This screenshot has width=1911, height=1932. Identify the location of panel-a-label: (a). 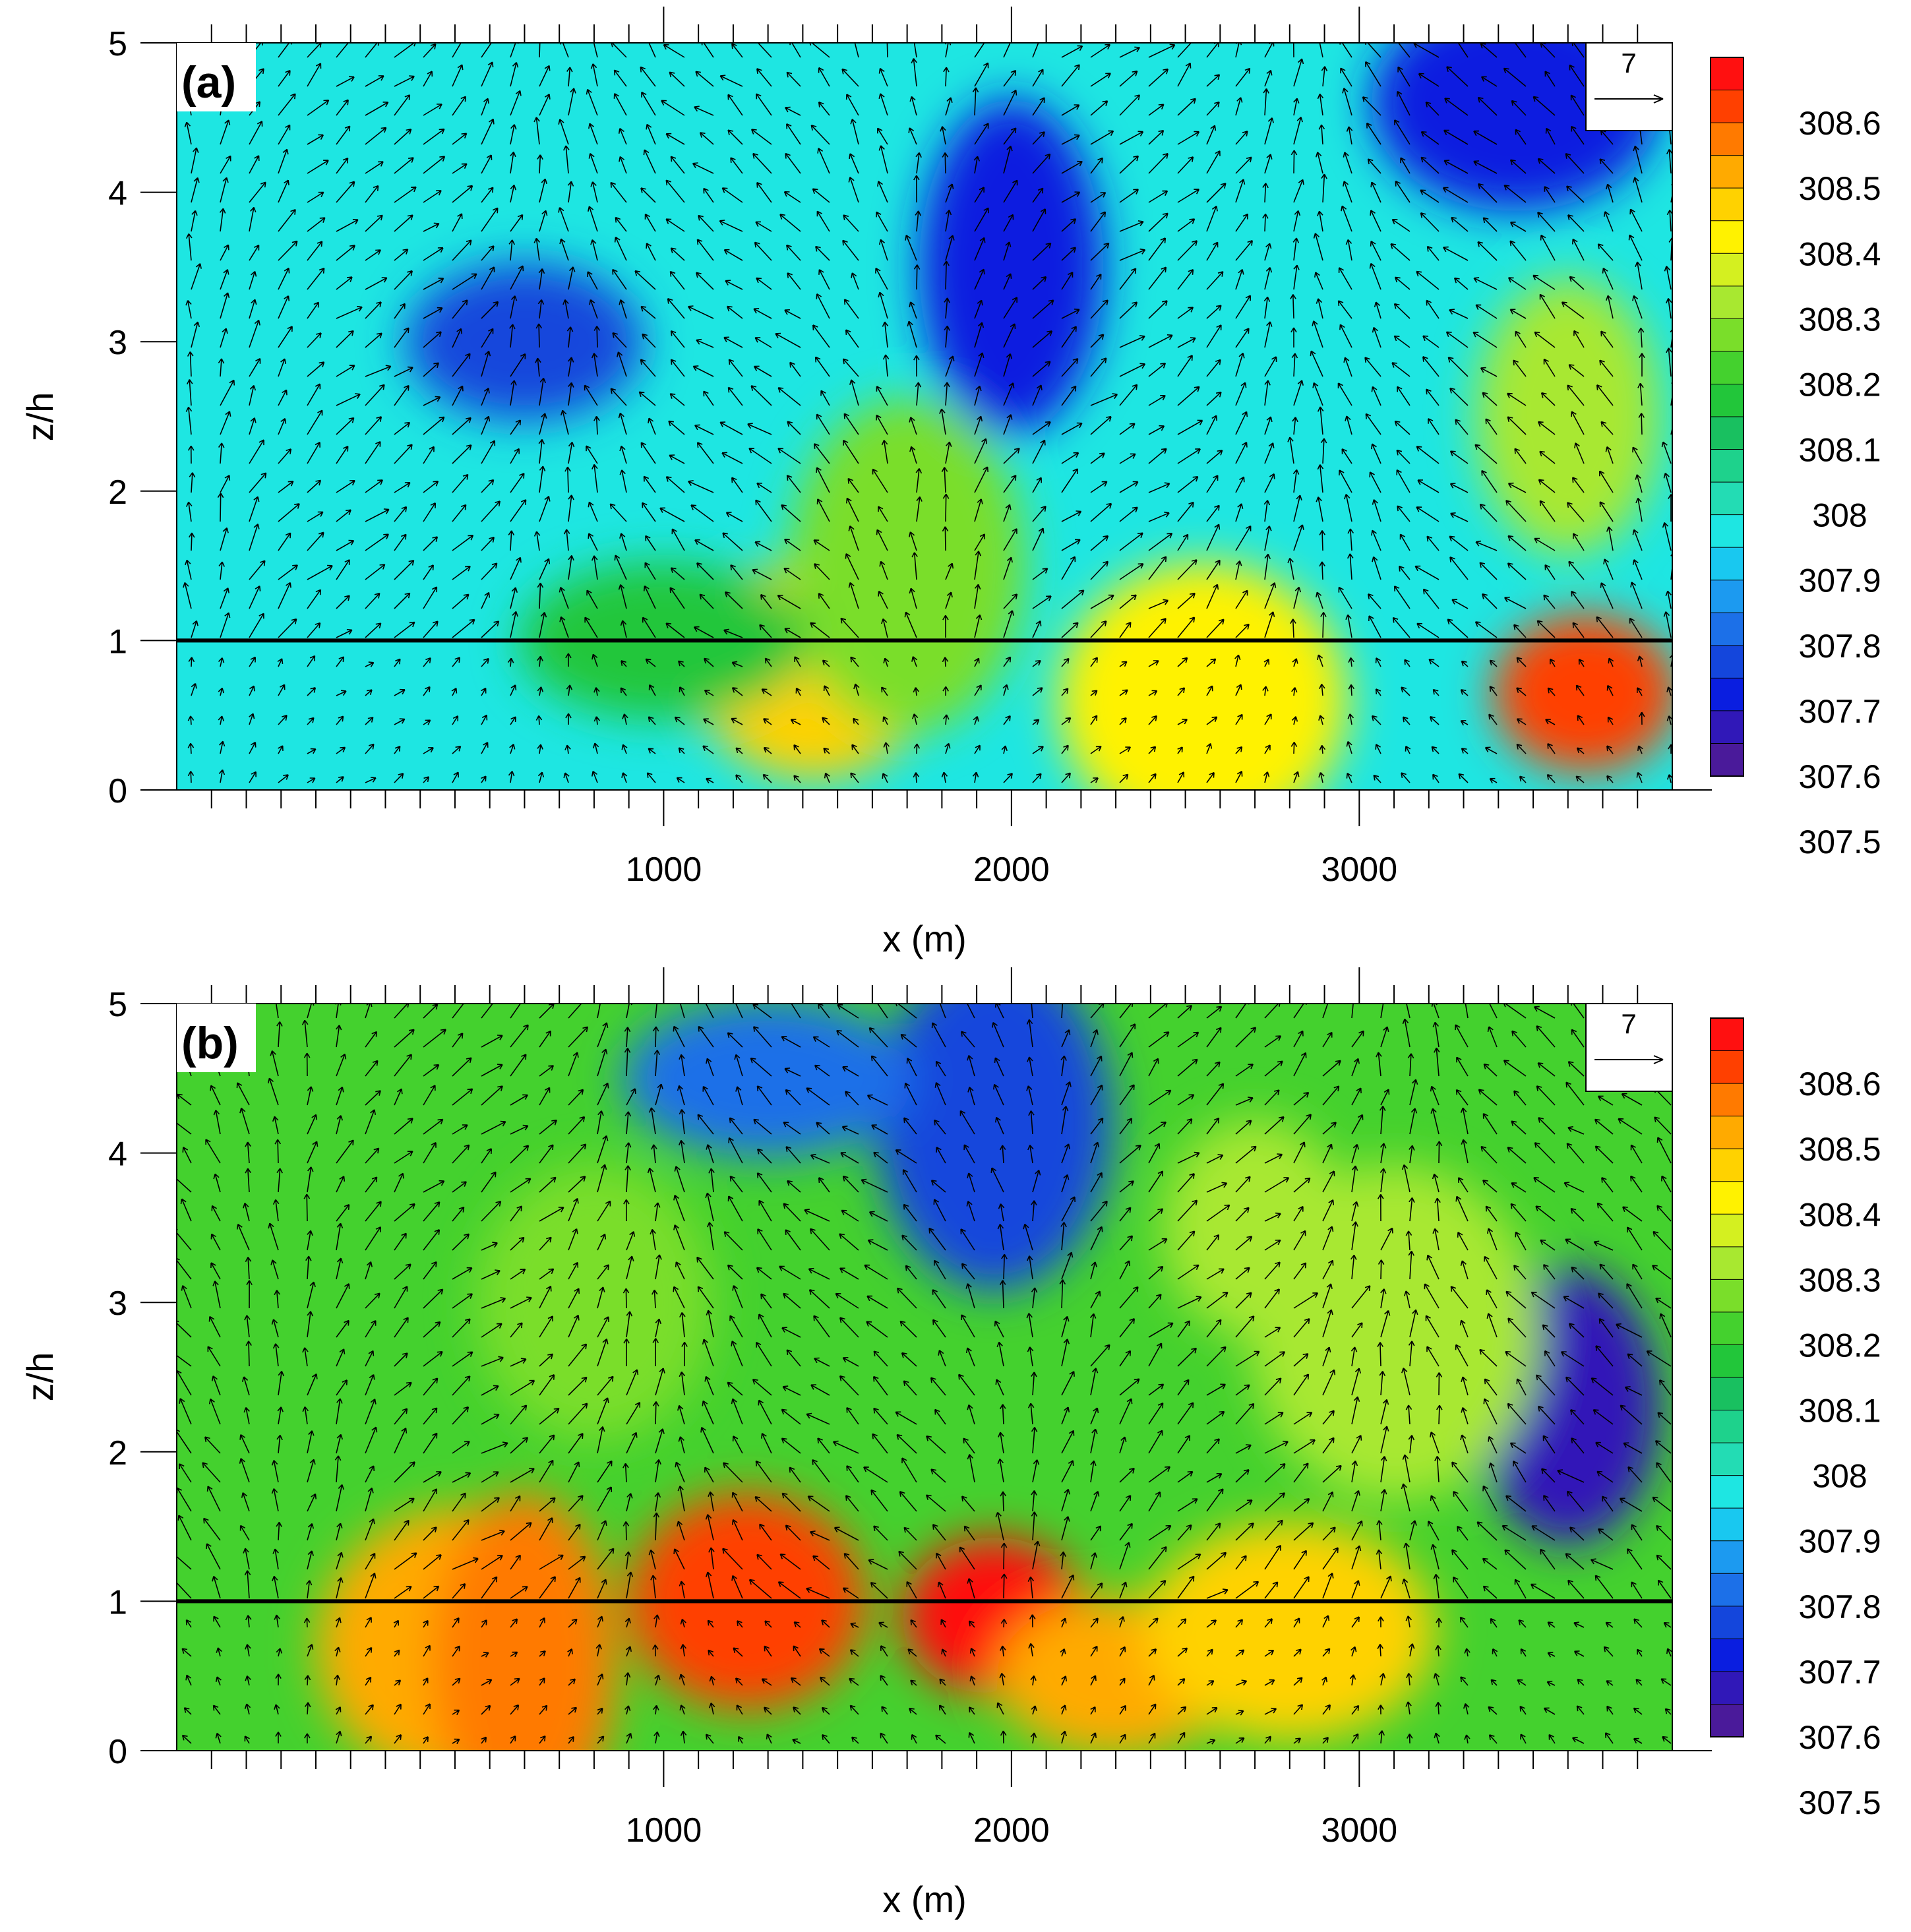
(216, 77).